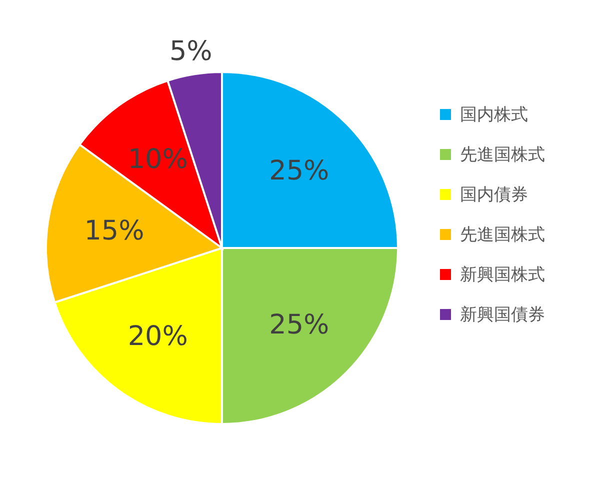 This screenshot has height=495, width=600. What do you see at coordinates (158, 160) in the screenshot?
I see `data-label: 10%` at bounding box center [158, 160].